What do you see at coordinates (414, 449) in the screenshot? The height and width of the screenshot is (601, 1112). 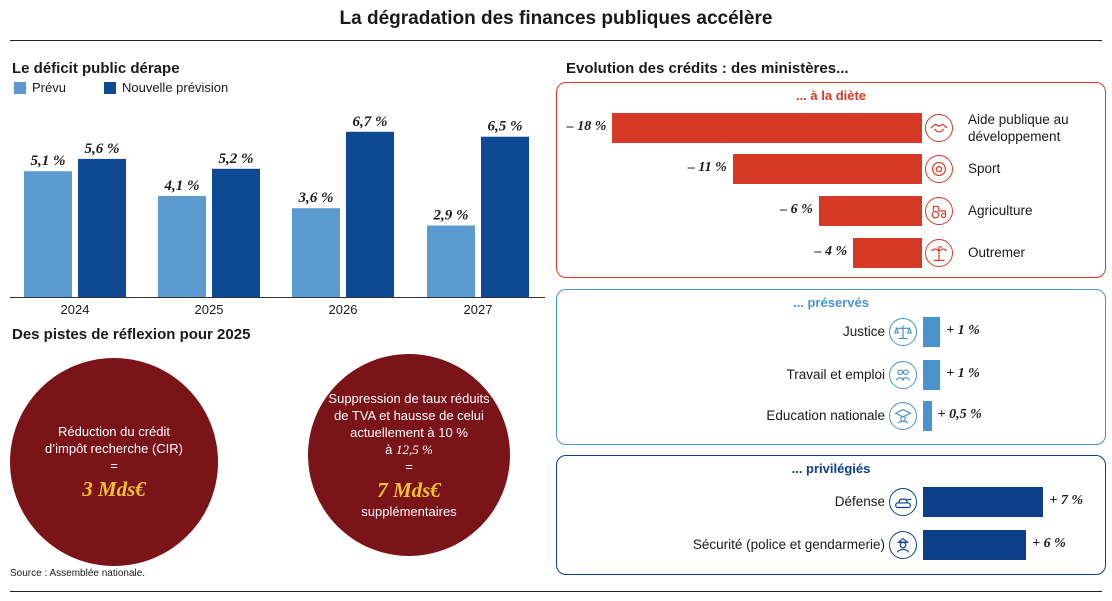 I see `tva-rate: 12,5 %` at bounding box center [414, 449].